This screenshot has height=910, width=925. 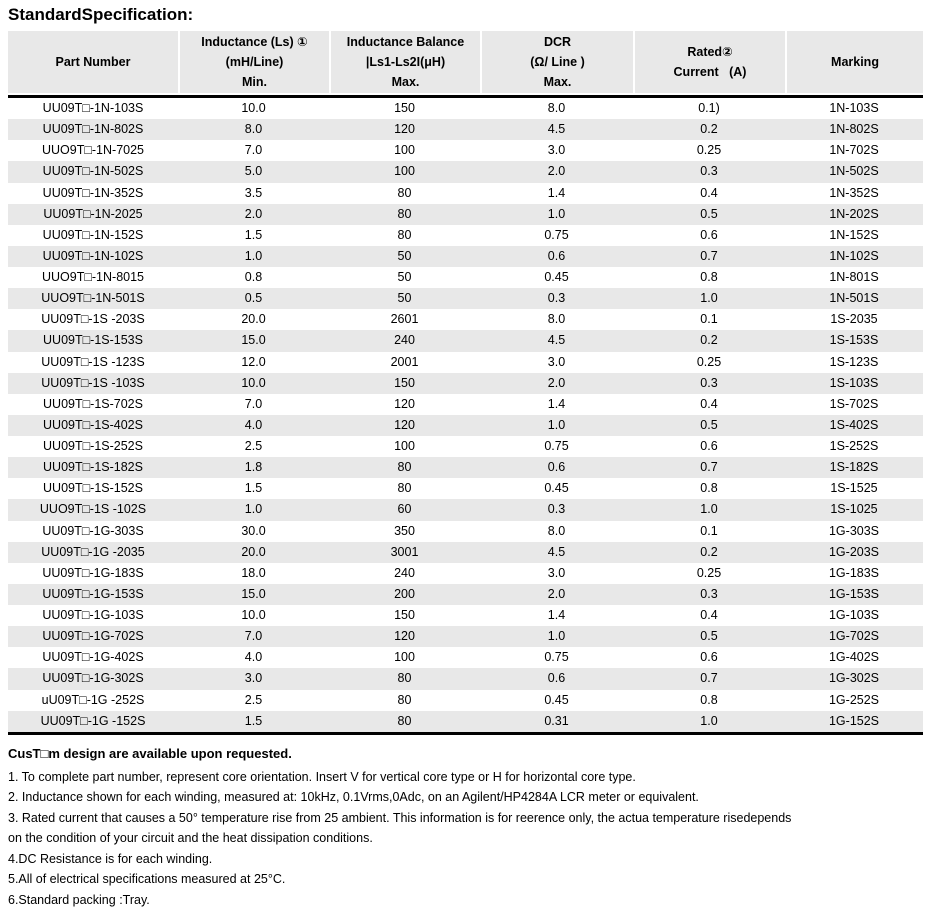 I want to click on part-number-cell: UU09T□-1G-402S, so click(x=93, y=657).